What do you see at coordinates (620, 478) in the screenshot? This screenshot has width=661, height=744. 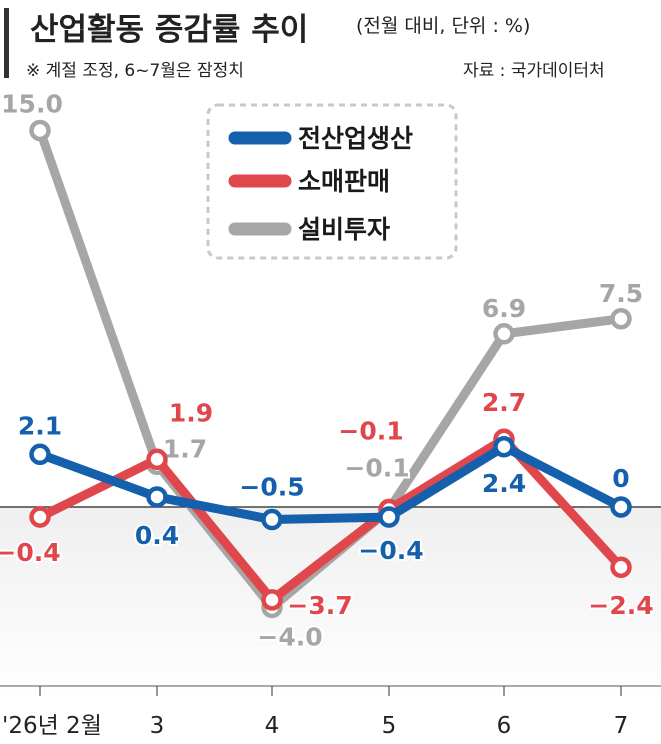 I see `data-label-production: 0` at bounding box center [620, 478].